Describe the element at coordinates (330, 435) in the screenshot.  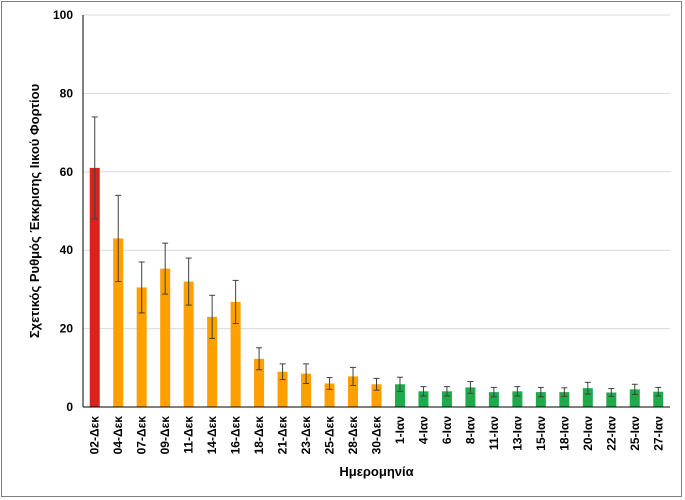
I see `x-tick-label: 25-Δεκ` at that location.